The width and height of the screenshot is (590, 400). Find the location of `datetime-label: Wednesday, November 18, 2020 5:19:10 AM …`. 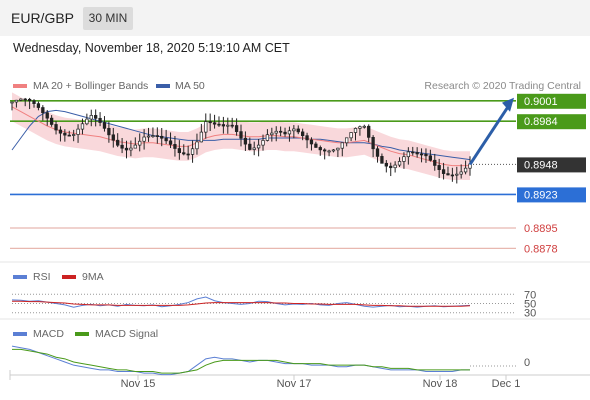

datetime-label: Wednesday, November 18, 2020 5:19:10 AM … is located at coordinates (151, 48).